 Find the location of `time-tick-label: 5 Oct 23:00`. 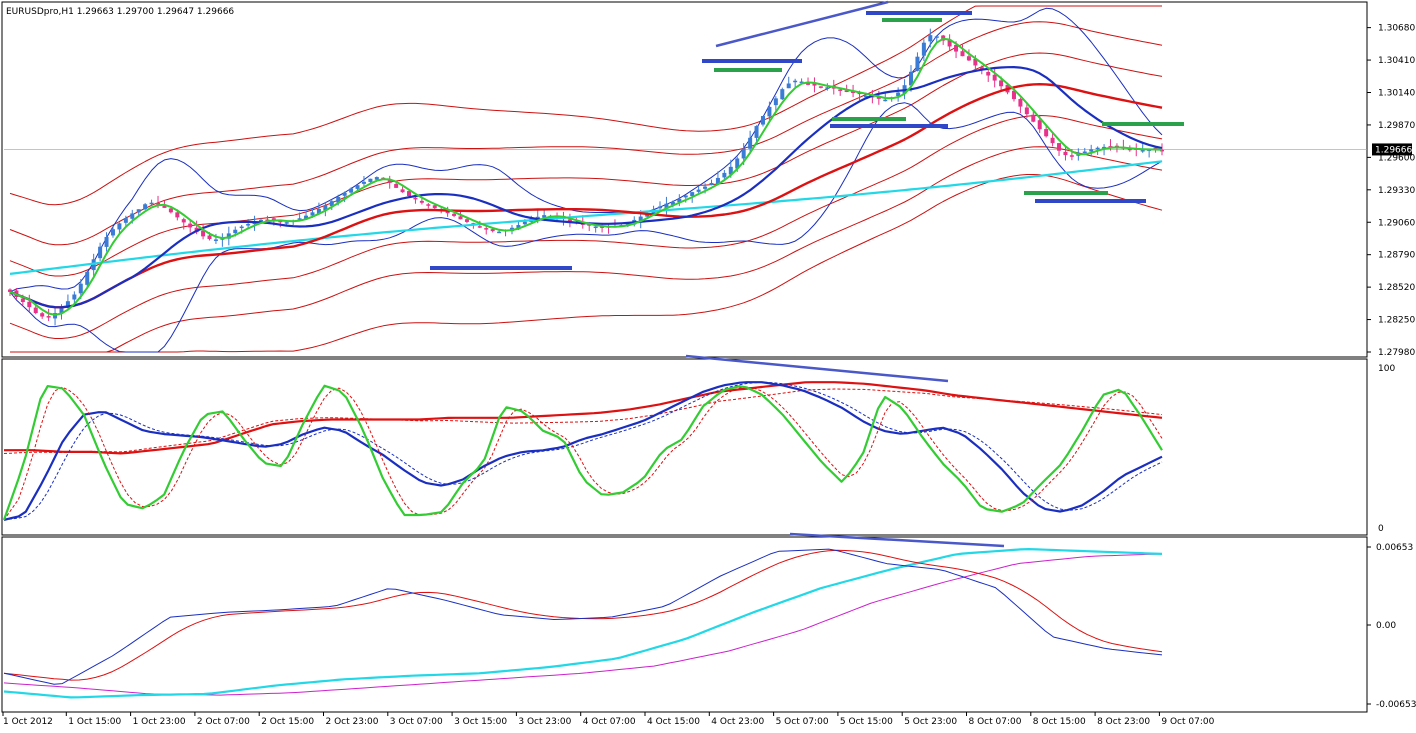

time-tick-label: 5 Oct 23:00 is located at coordinates (930, 722).